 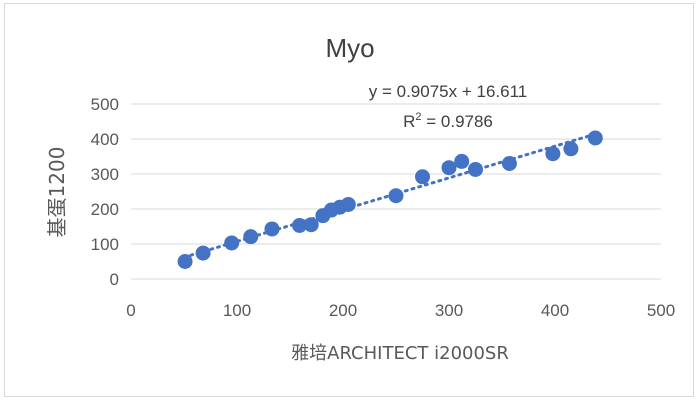 What do you see at coordinates (105, 209) in the screenshot?
I see `y-tick-label: 200` at bounding box center [105, 209].